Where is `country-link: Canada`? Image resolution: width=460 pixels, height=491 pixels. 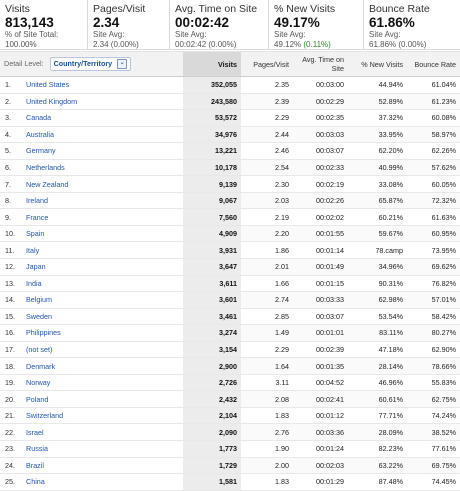
country-link: Canada is located at coordinates (39, 118).